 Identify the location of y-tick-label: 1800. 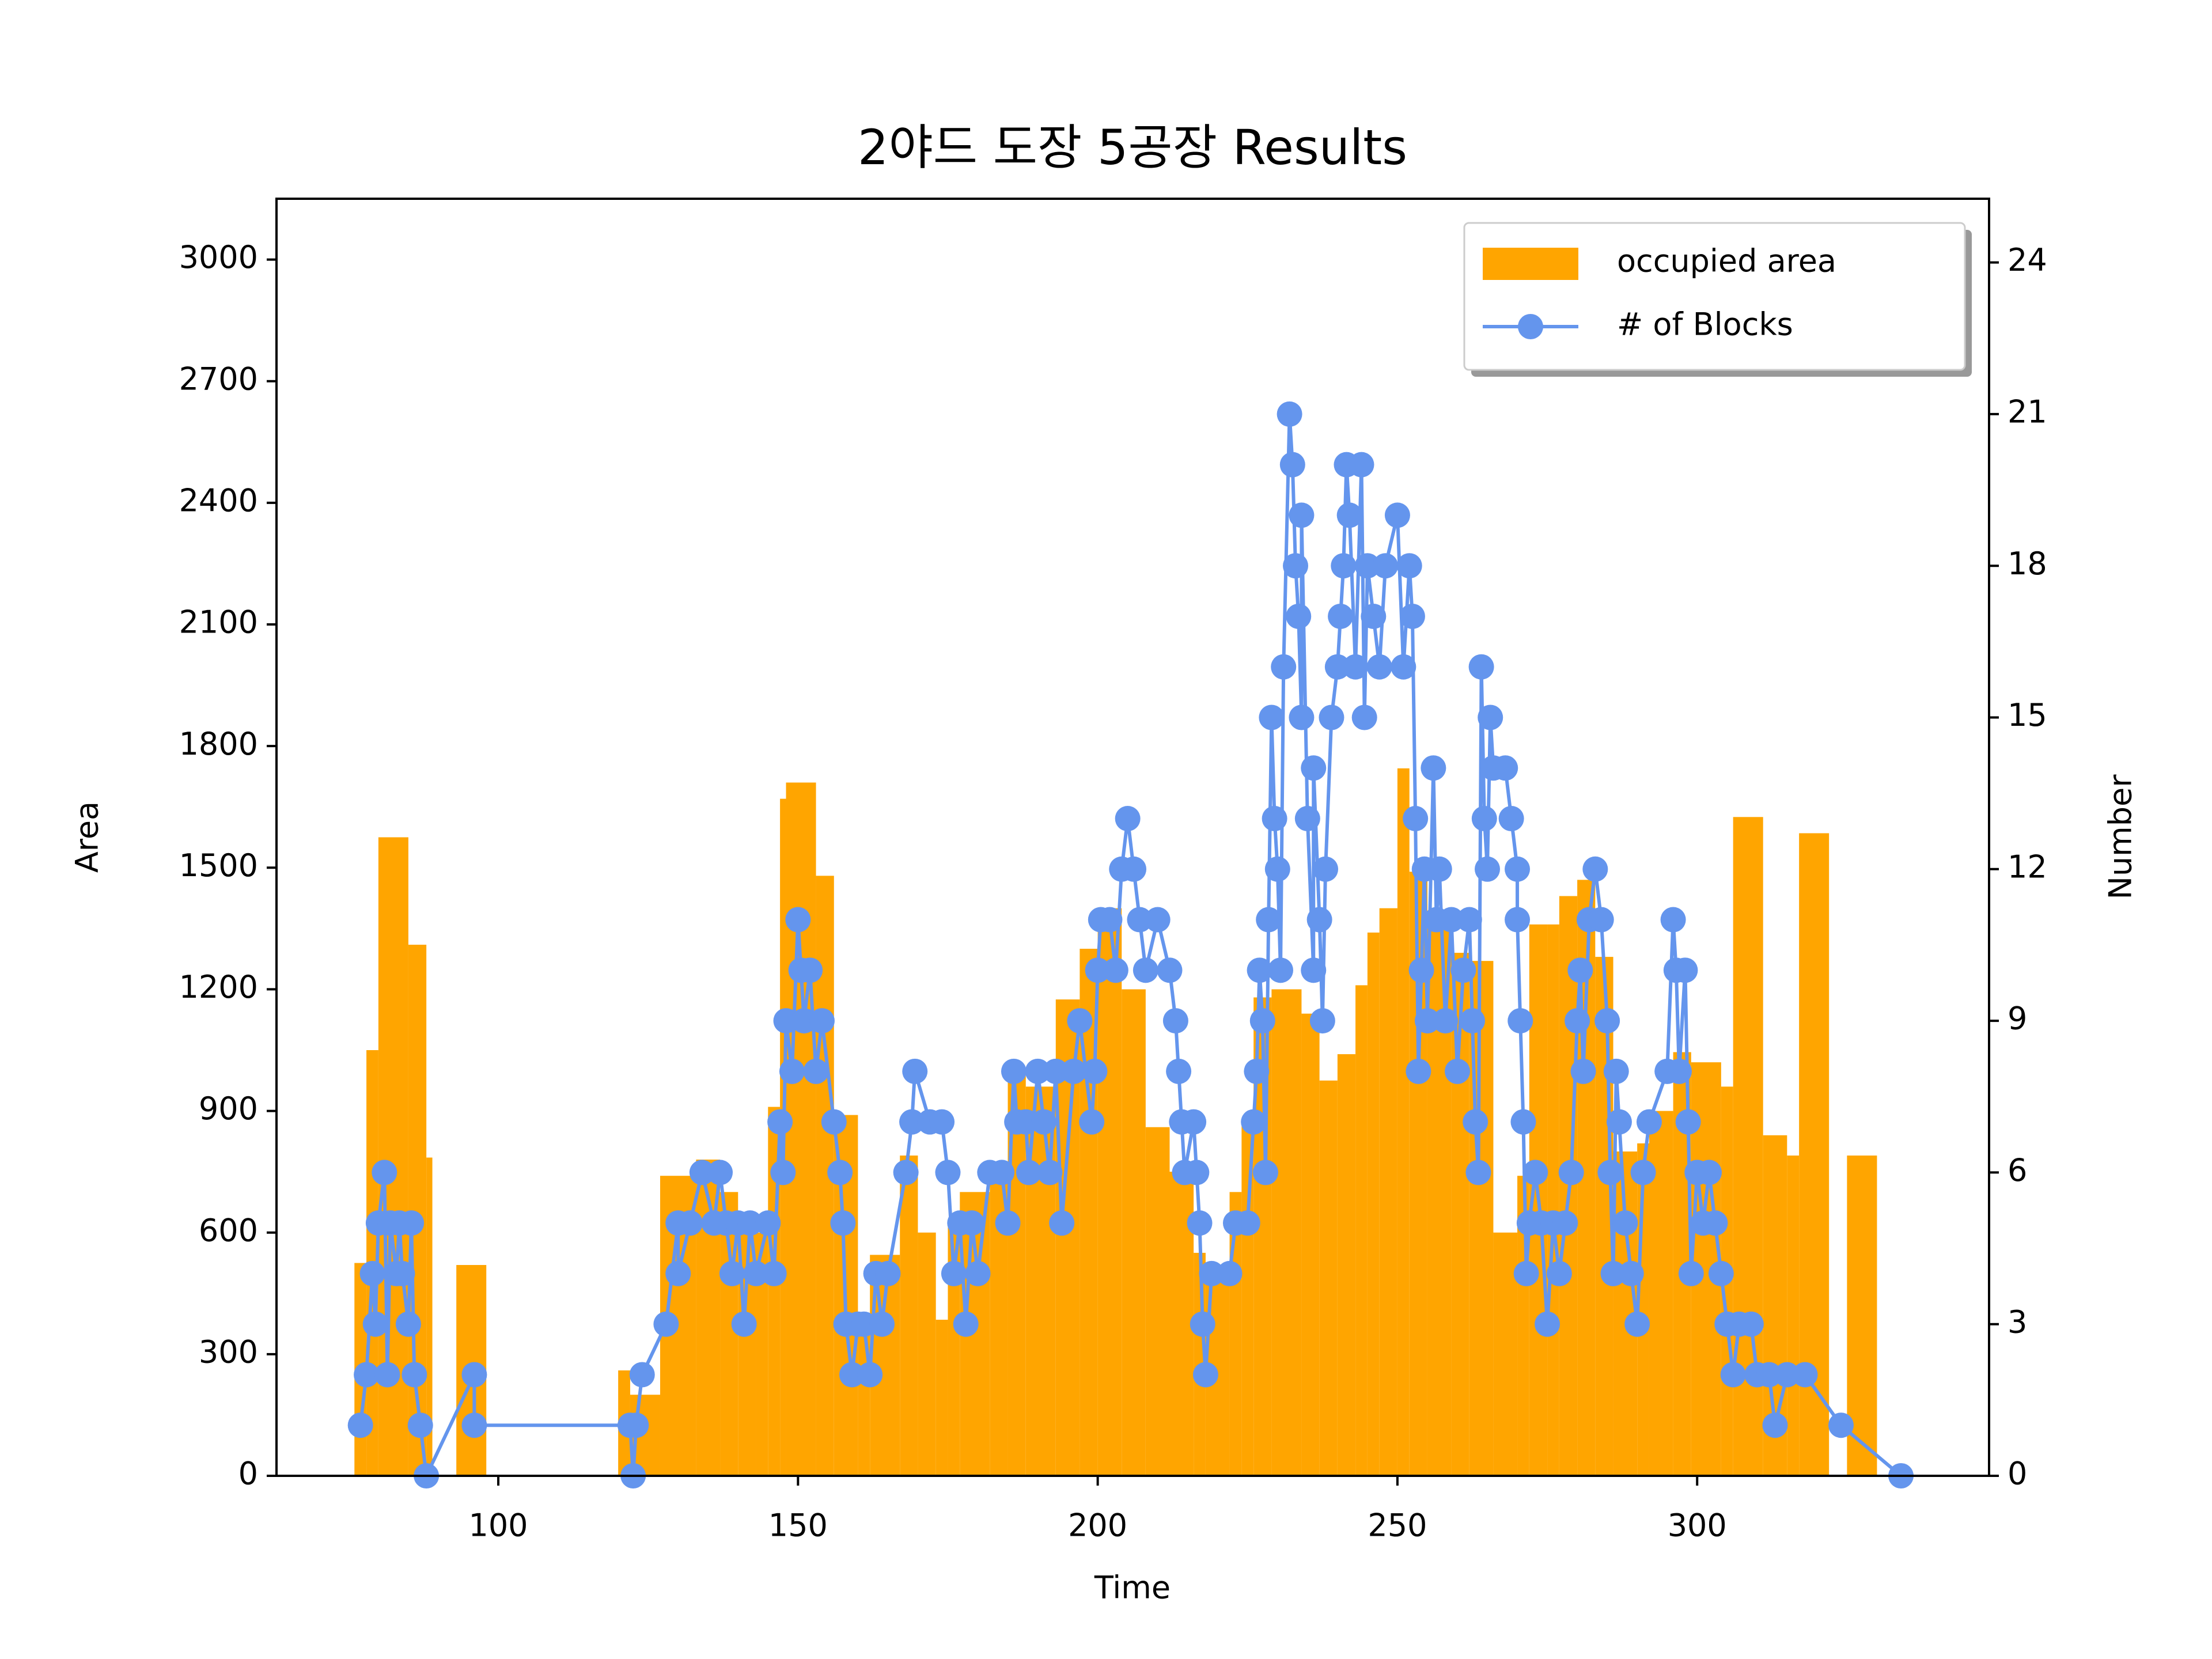
(218, 744).